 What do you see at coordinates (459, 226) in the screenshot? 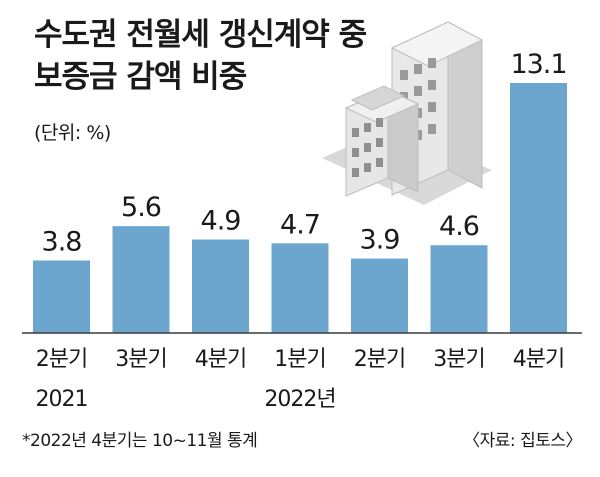
I see `value-label-5: 4.6` at bounding box center [459, 226].